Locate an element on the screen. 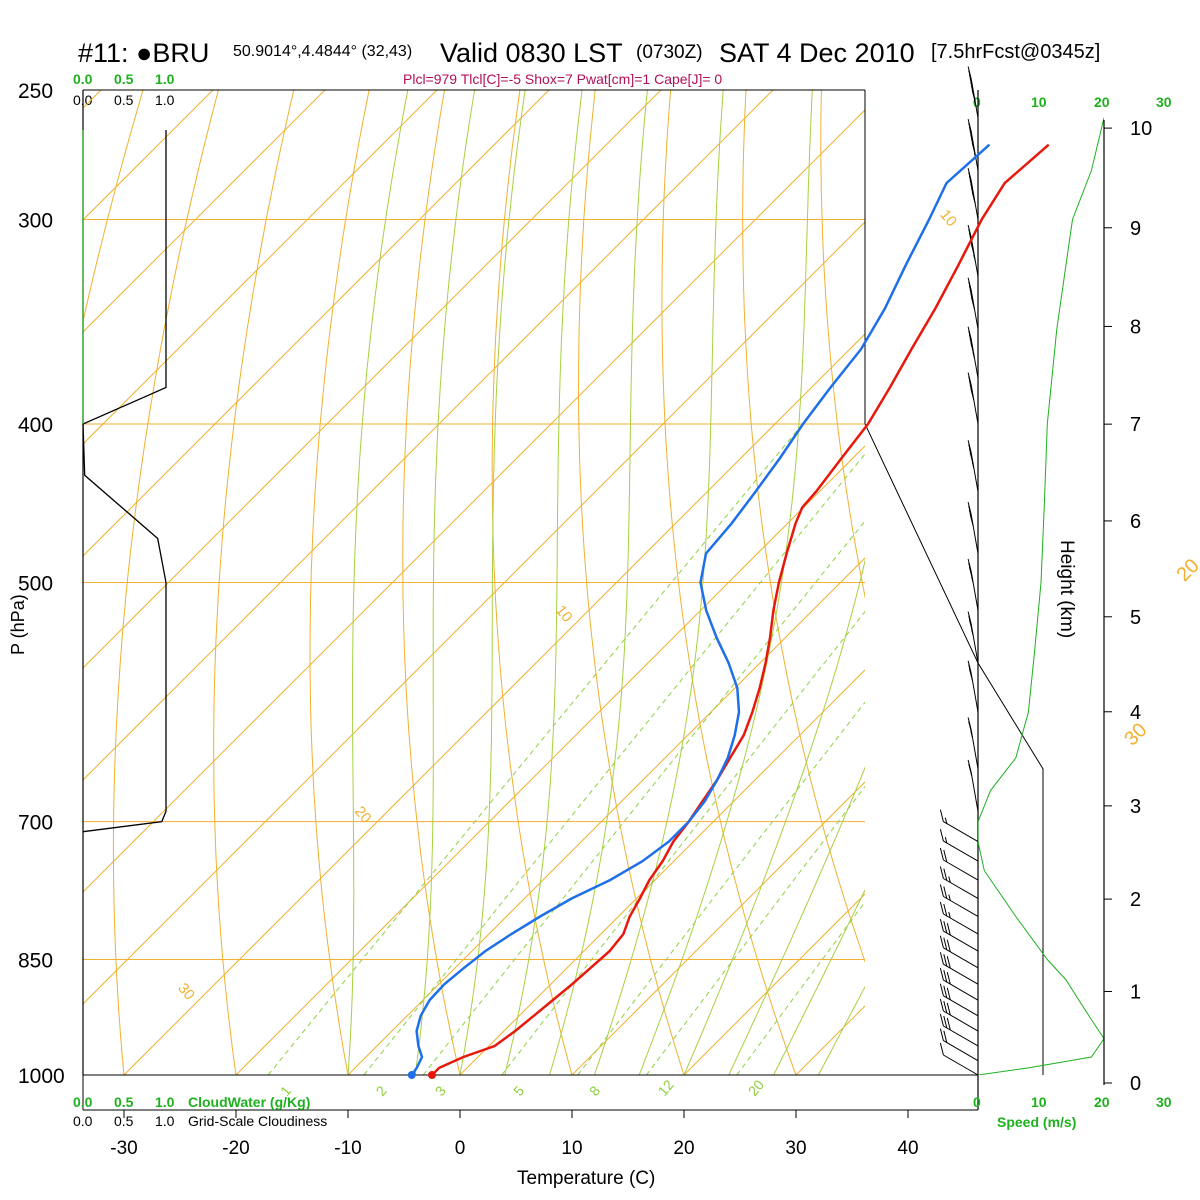 The height and width of the screenshot is (1200, 1200). height-tick-label: 0 is located at coordinates (1135, 1084).